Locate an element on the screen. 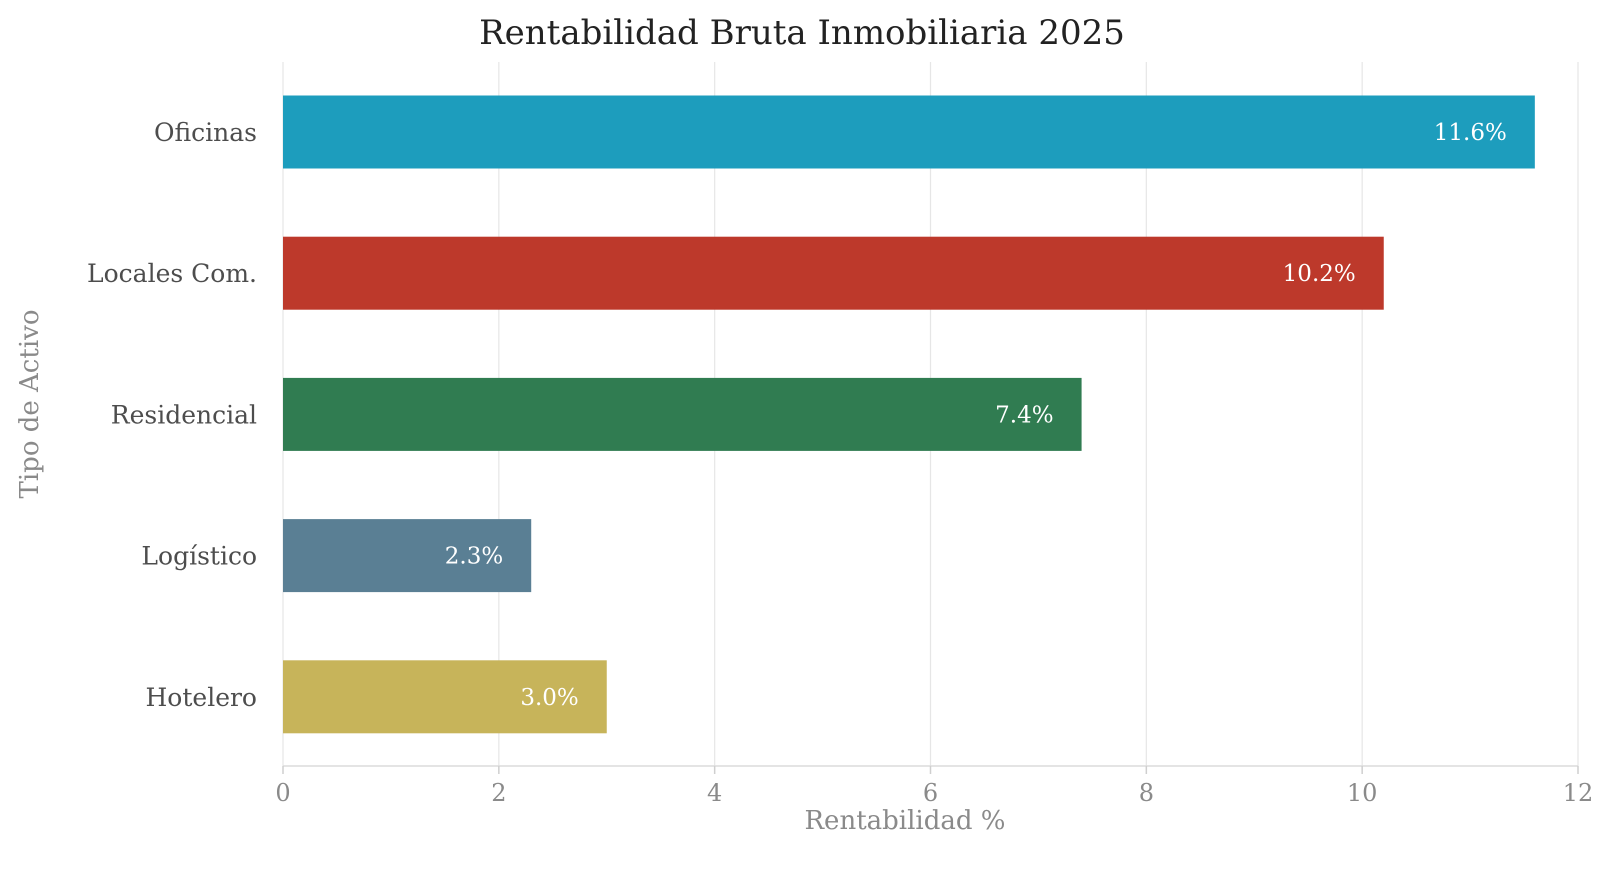 The height and width of the screenshot is (872, 1604). x-tick-label: 8 is located at coordinates (1146, 793).